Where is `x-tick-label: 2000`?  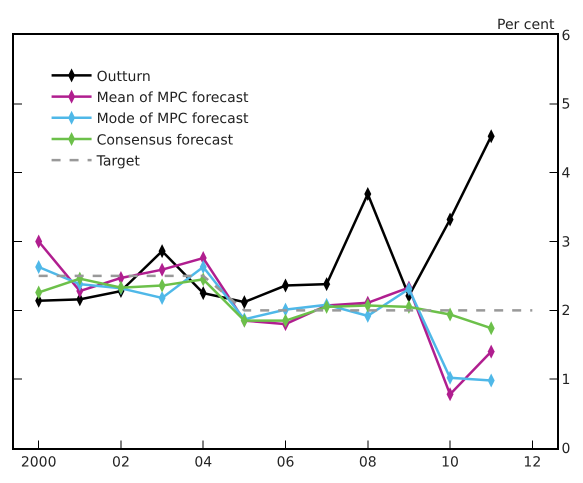
x-tick-label: 2000 is located at coordinates (38, 462).